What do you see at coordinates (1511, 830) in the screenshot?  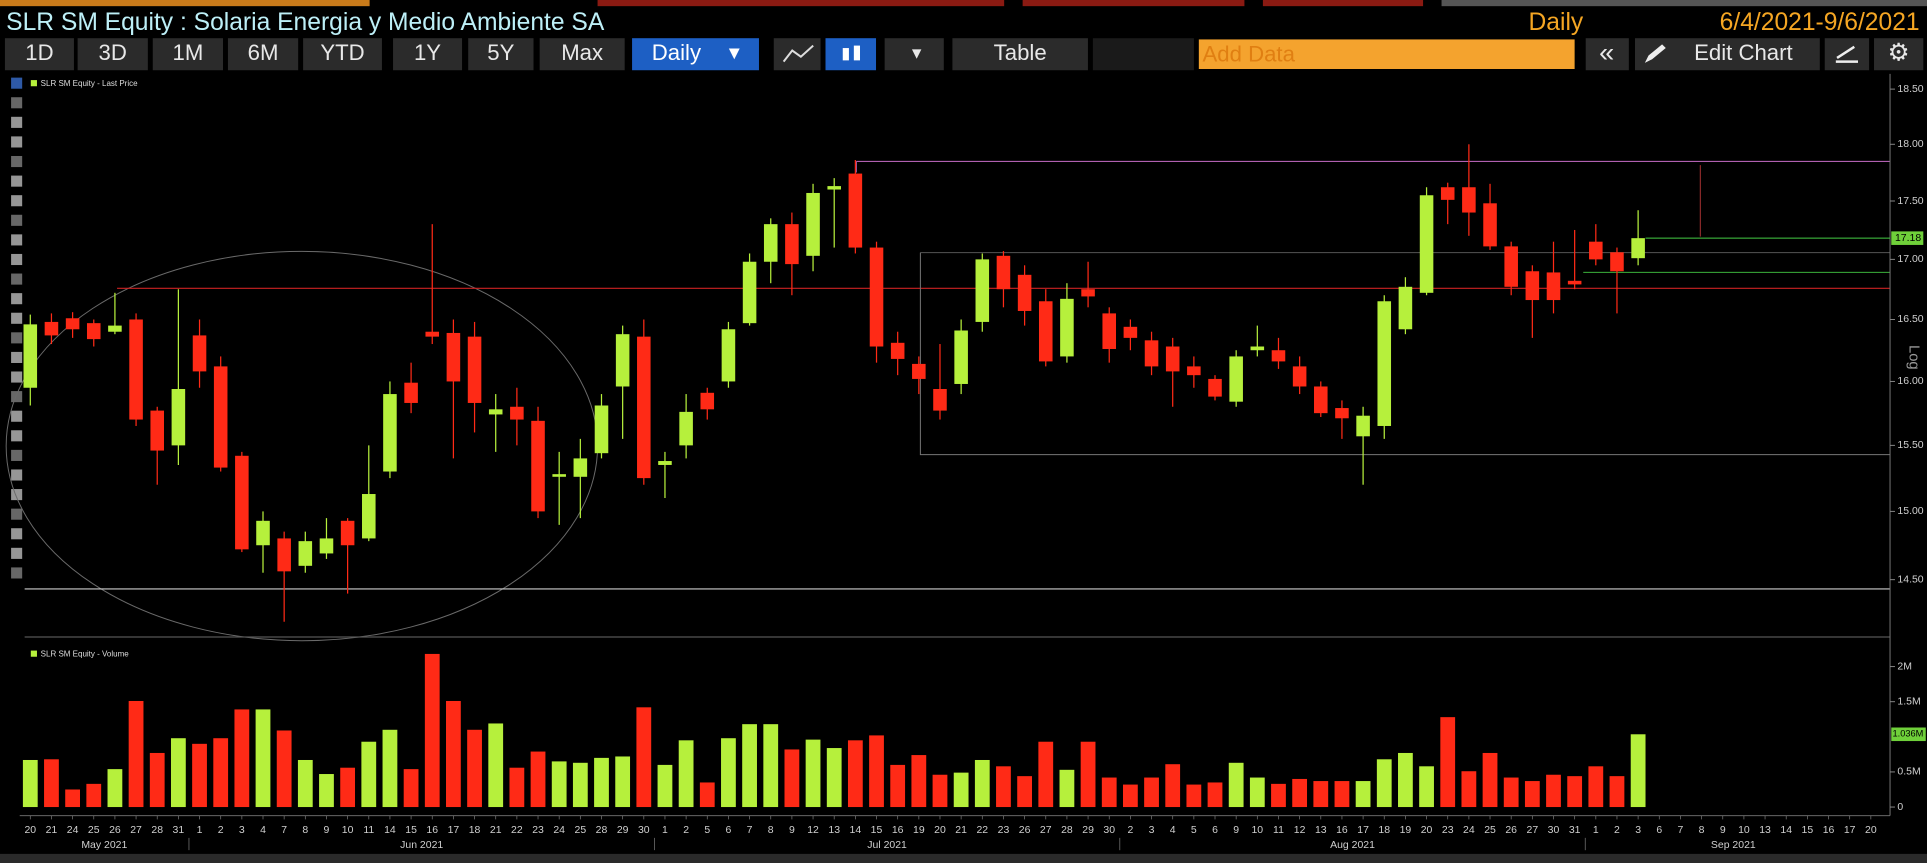 I see `x-tick-label: 26` at bounding box center [1511, 830].